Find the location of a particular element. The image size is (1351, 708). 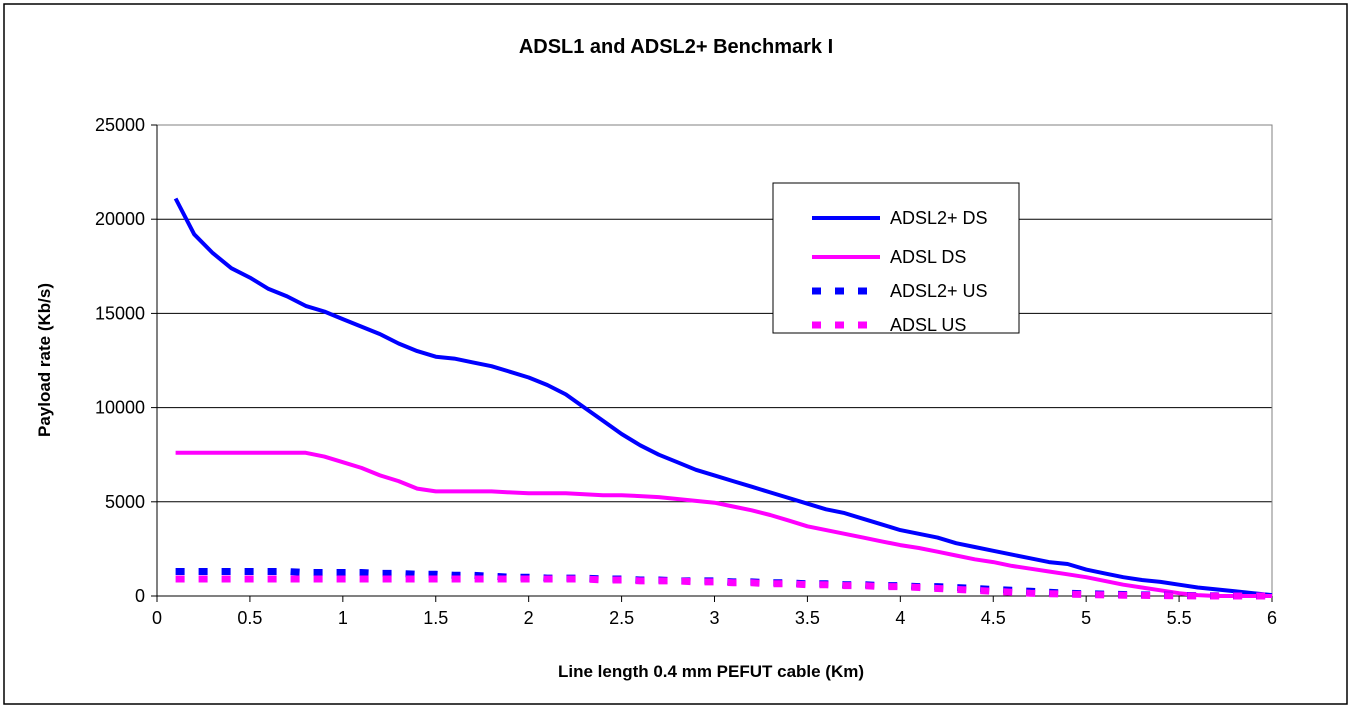

chart-title: ADSL1 and ADSL2+ Benchmark I is located at coordinates (676, 47).